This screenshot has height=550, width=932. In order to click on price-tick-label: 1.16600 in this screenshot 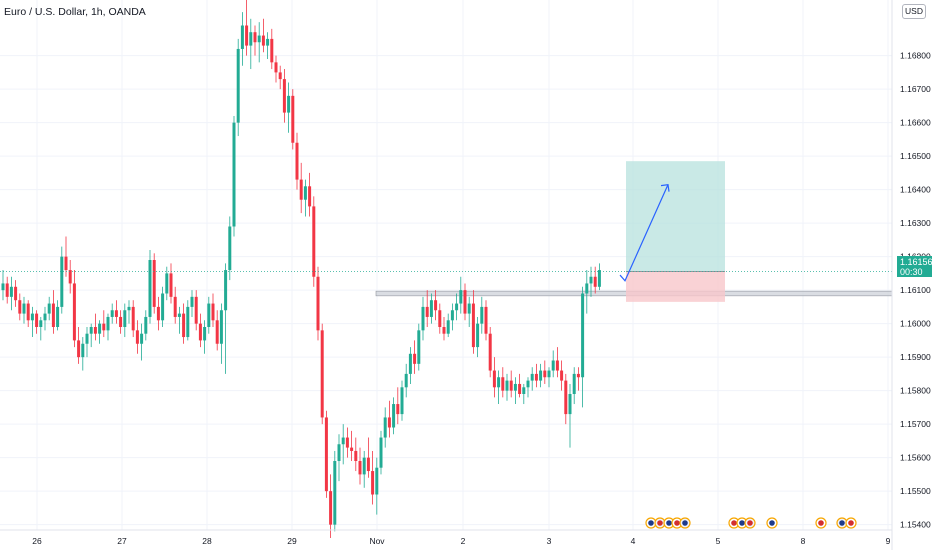, I will do `click(915, 123)`.